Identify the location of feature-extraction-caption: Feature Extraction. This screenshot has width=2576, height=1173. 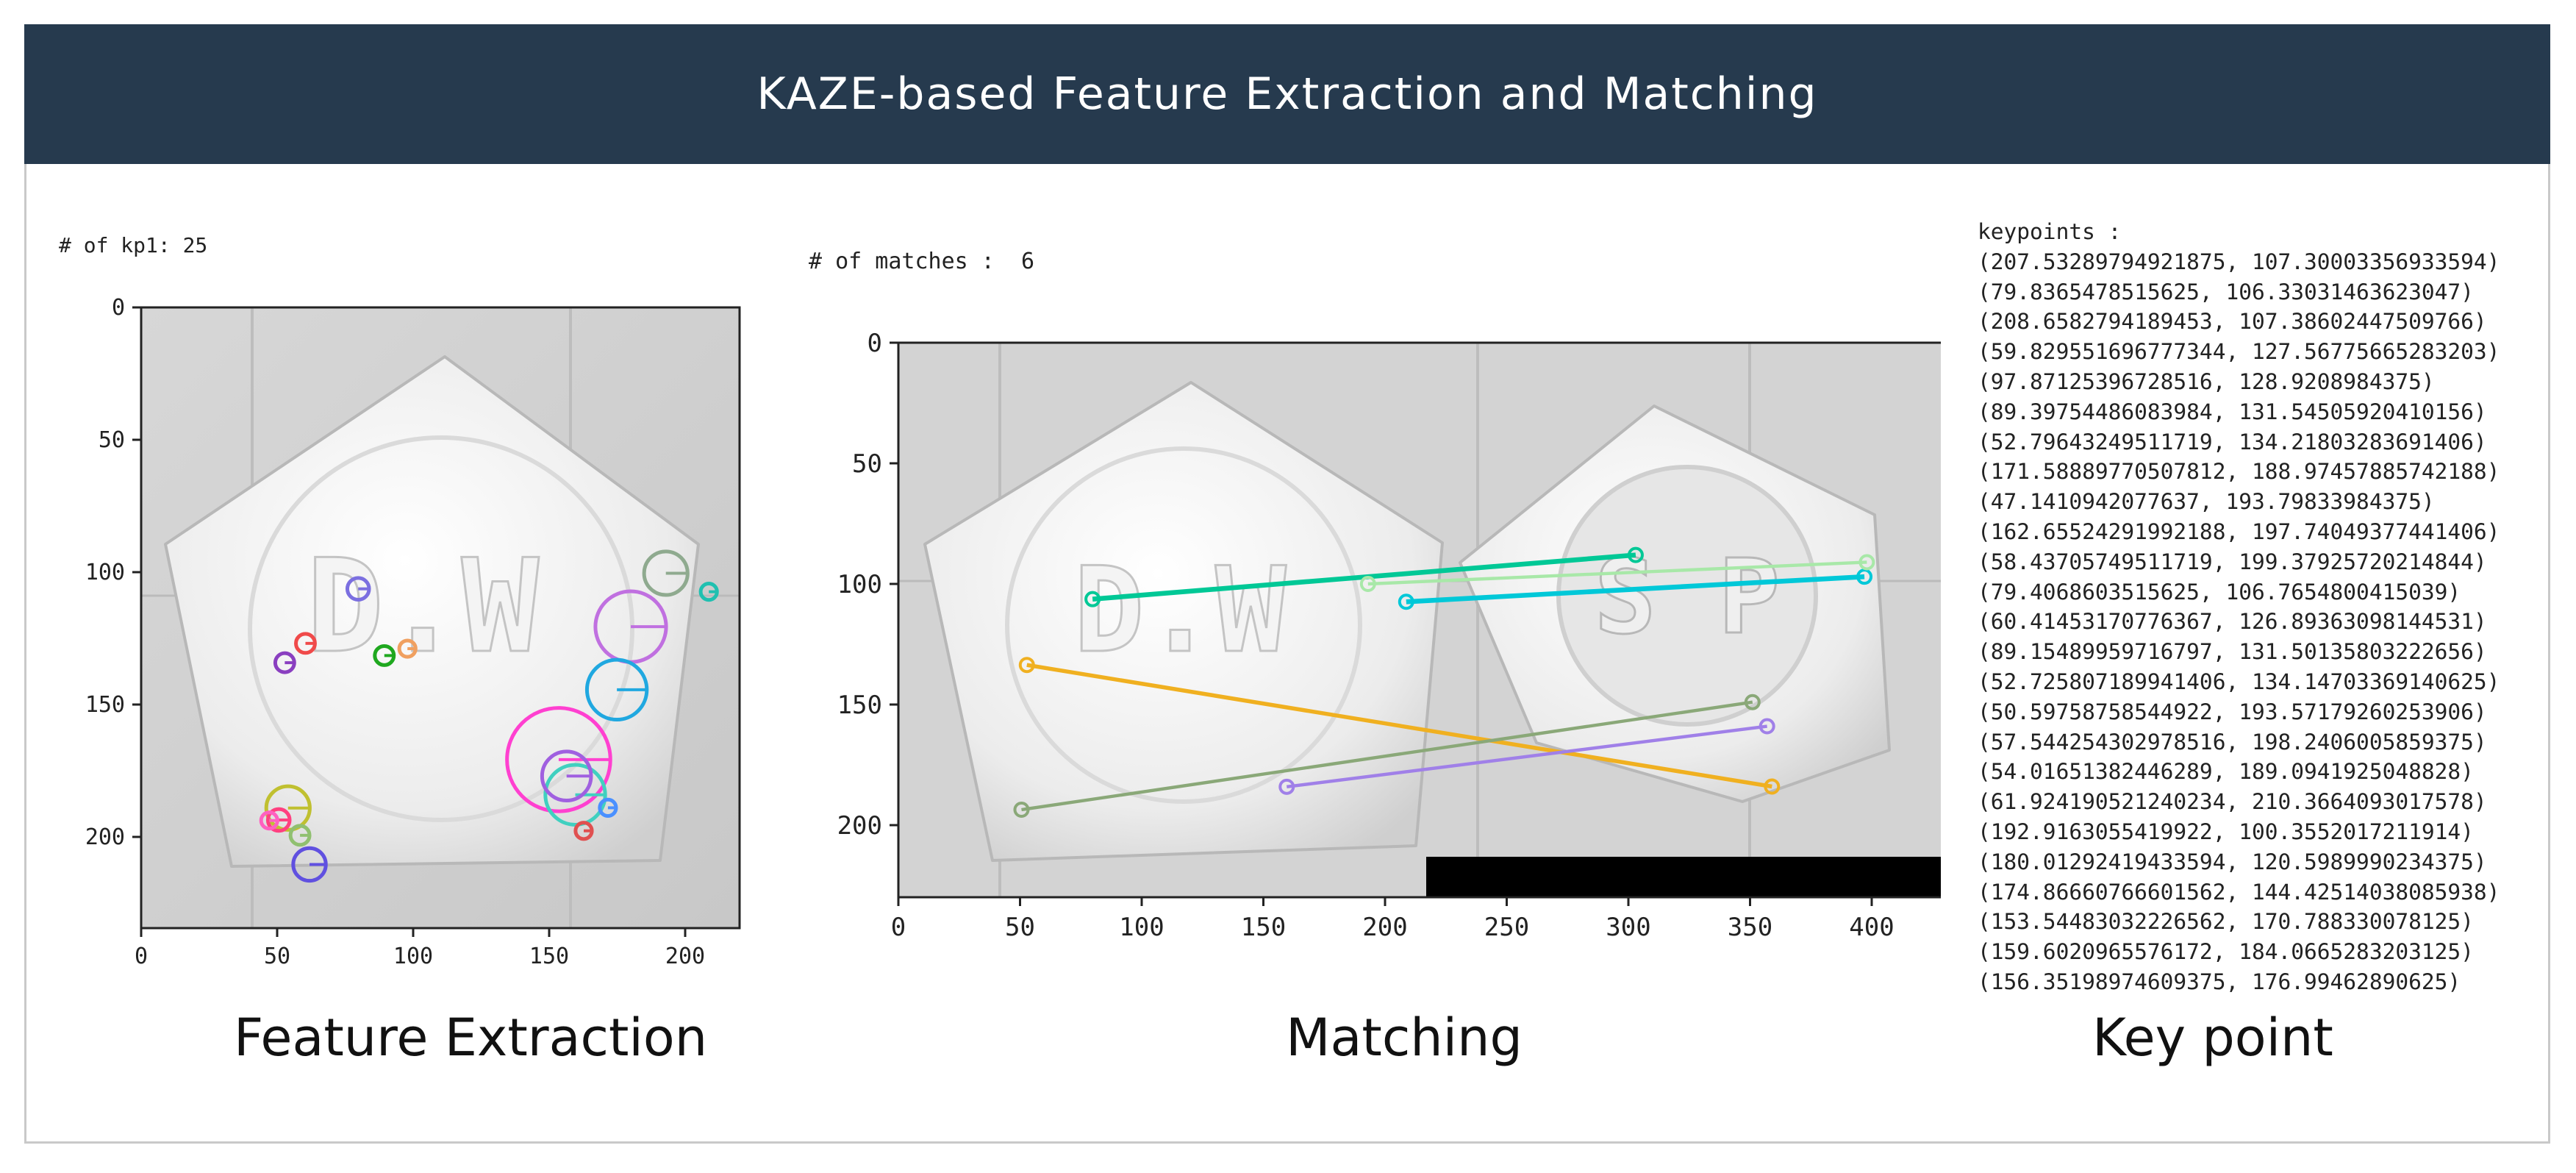
(470, 1038).